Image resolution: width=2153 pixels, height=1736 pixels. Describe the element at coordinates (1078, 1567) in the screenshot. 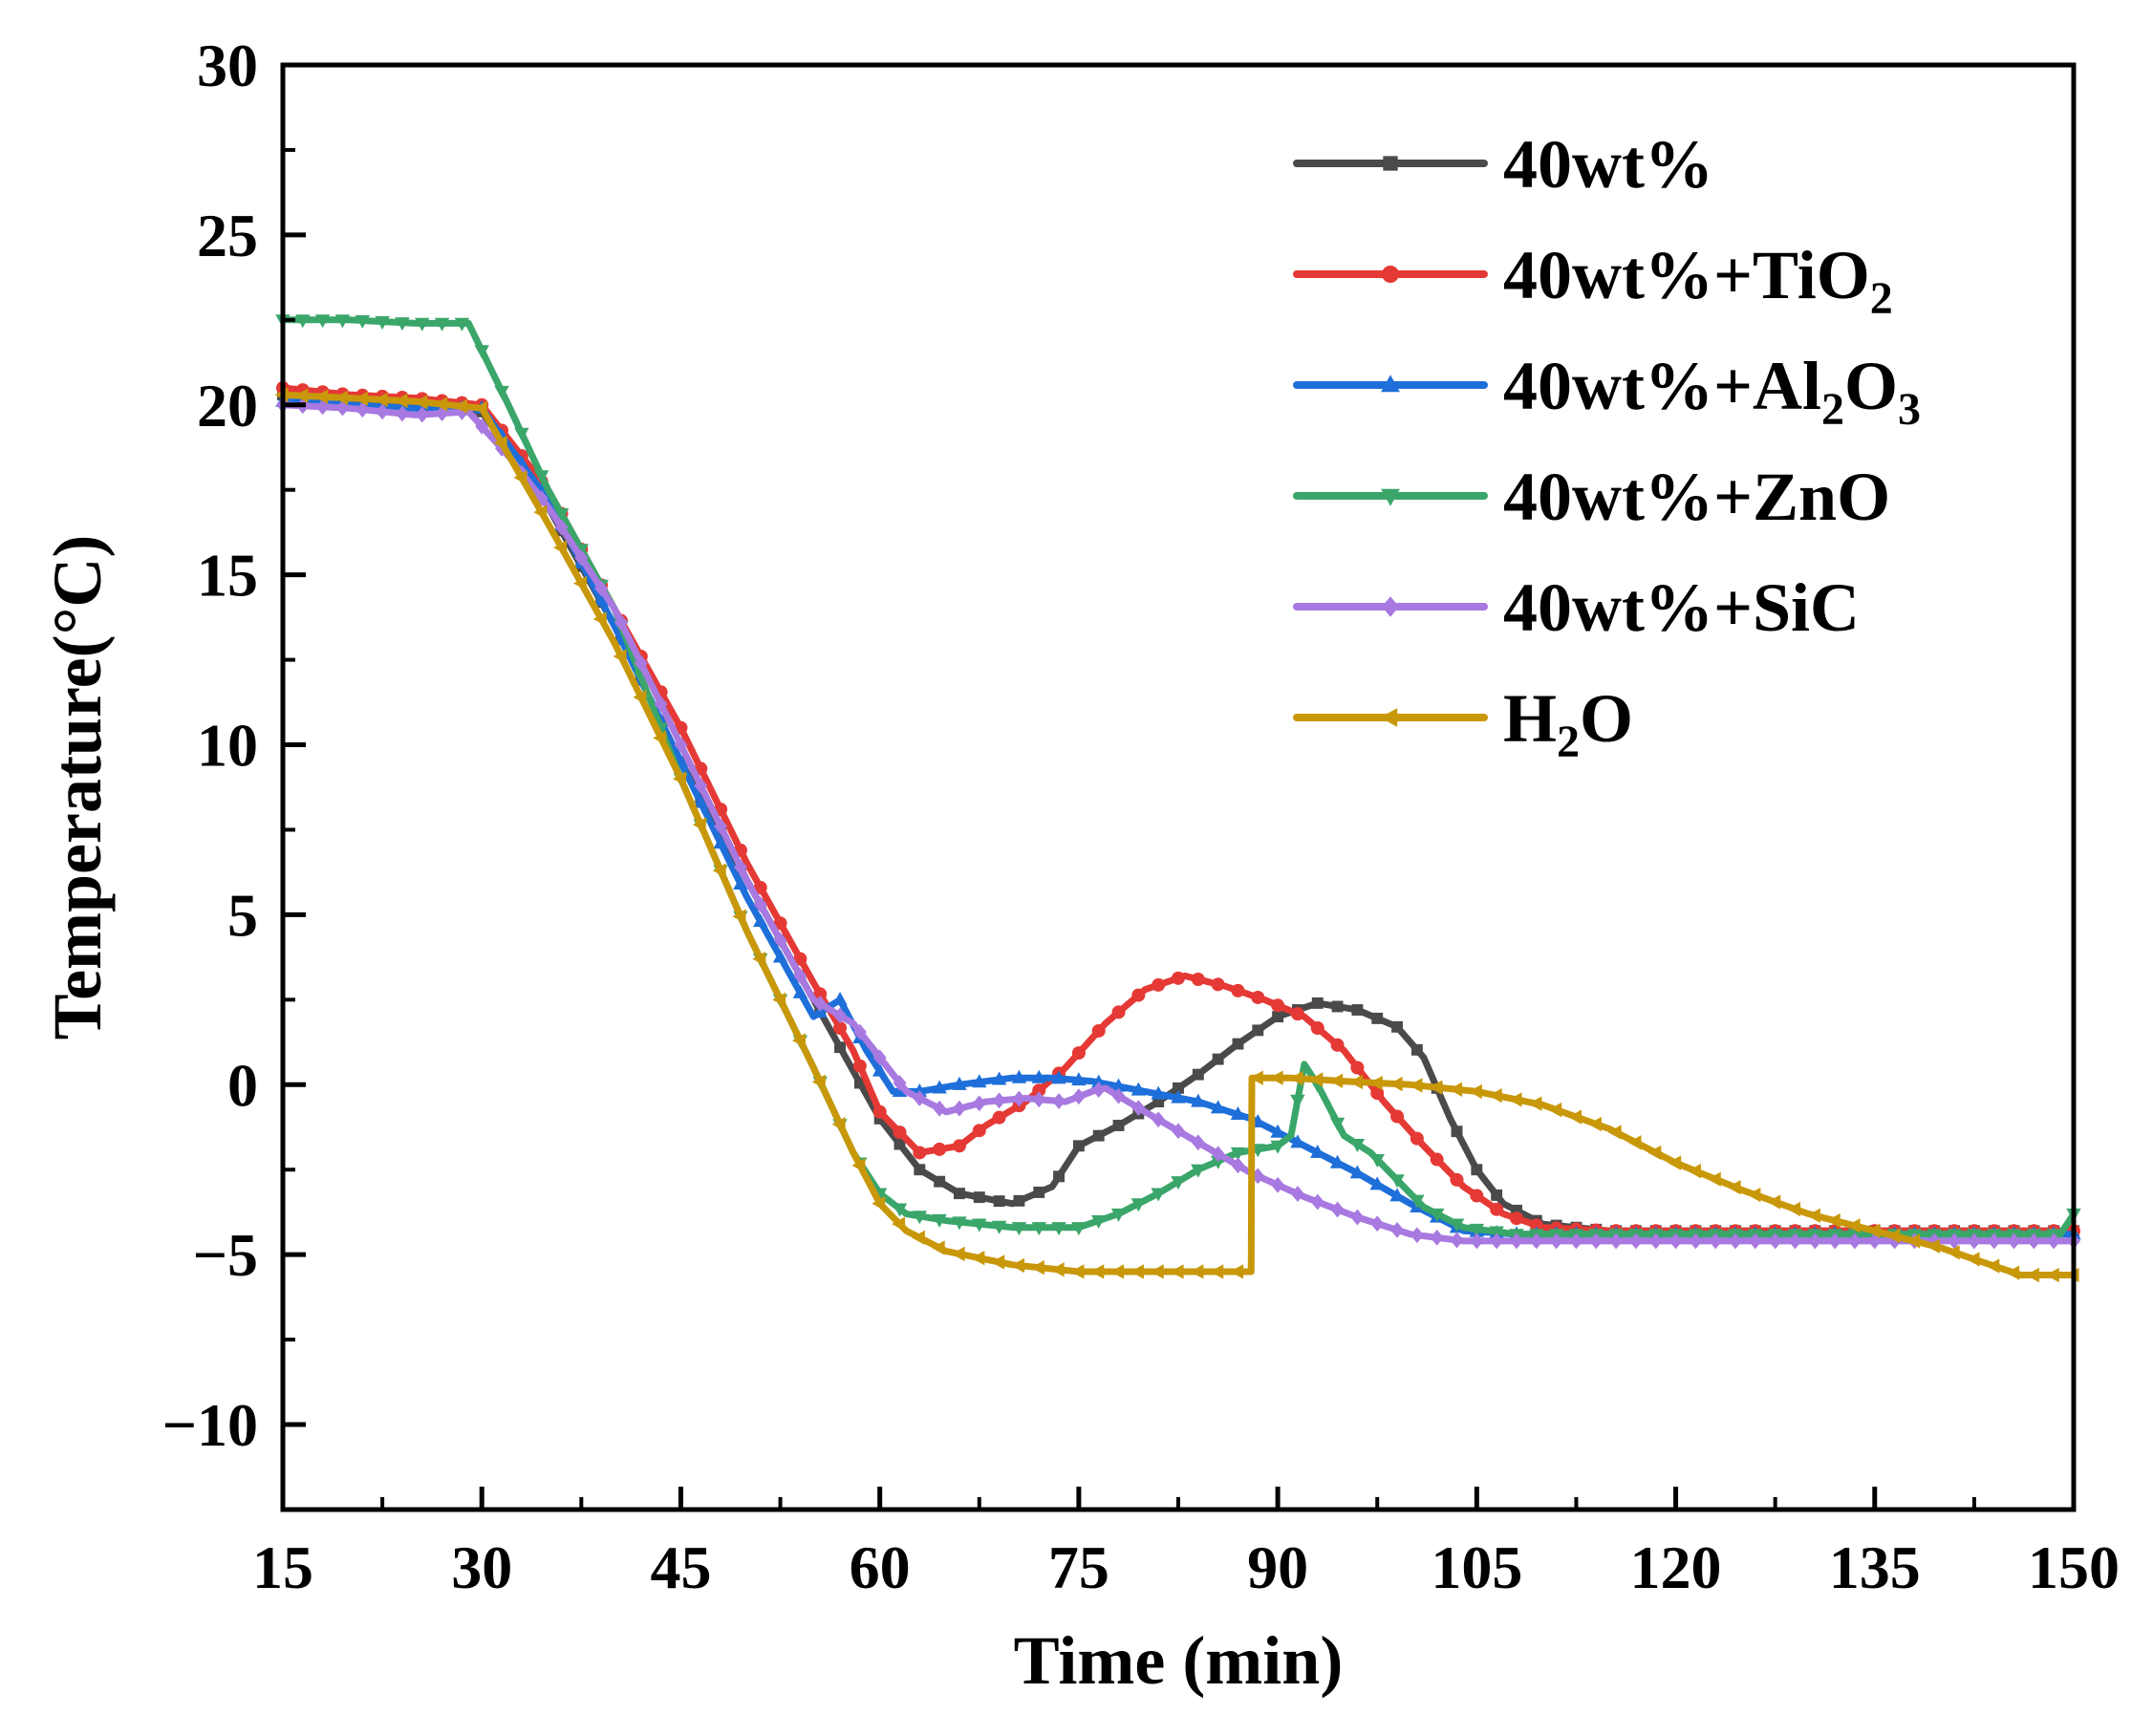

I see `x-tick-label: 75` at that location.